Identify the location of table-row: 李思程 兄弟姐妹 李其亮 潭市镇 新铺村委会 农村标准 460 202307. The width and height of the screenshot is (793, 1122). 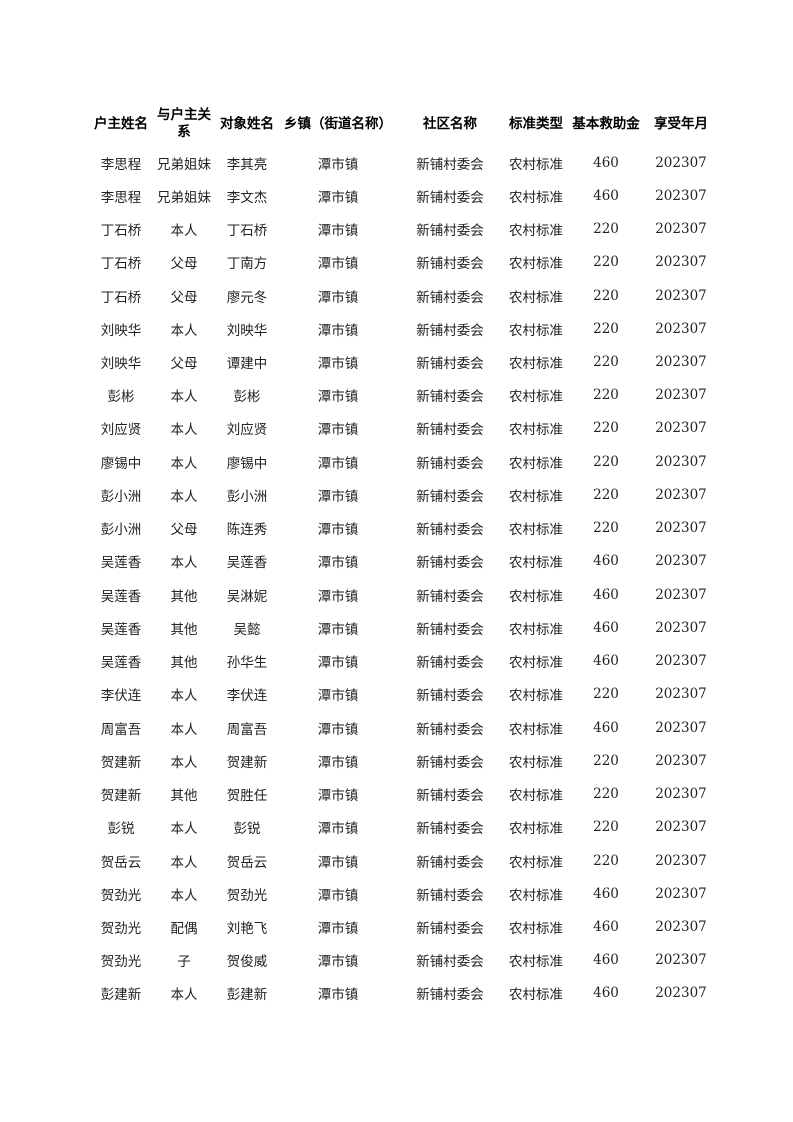
(403, 162).